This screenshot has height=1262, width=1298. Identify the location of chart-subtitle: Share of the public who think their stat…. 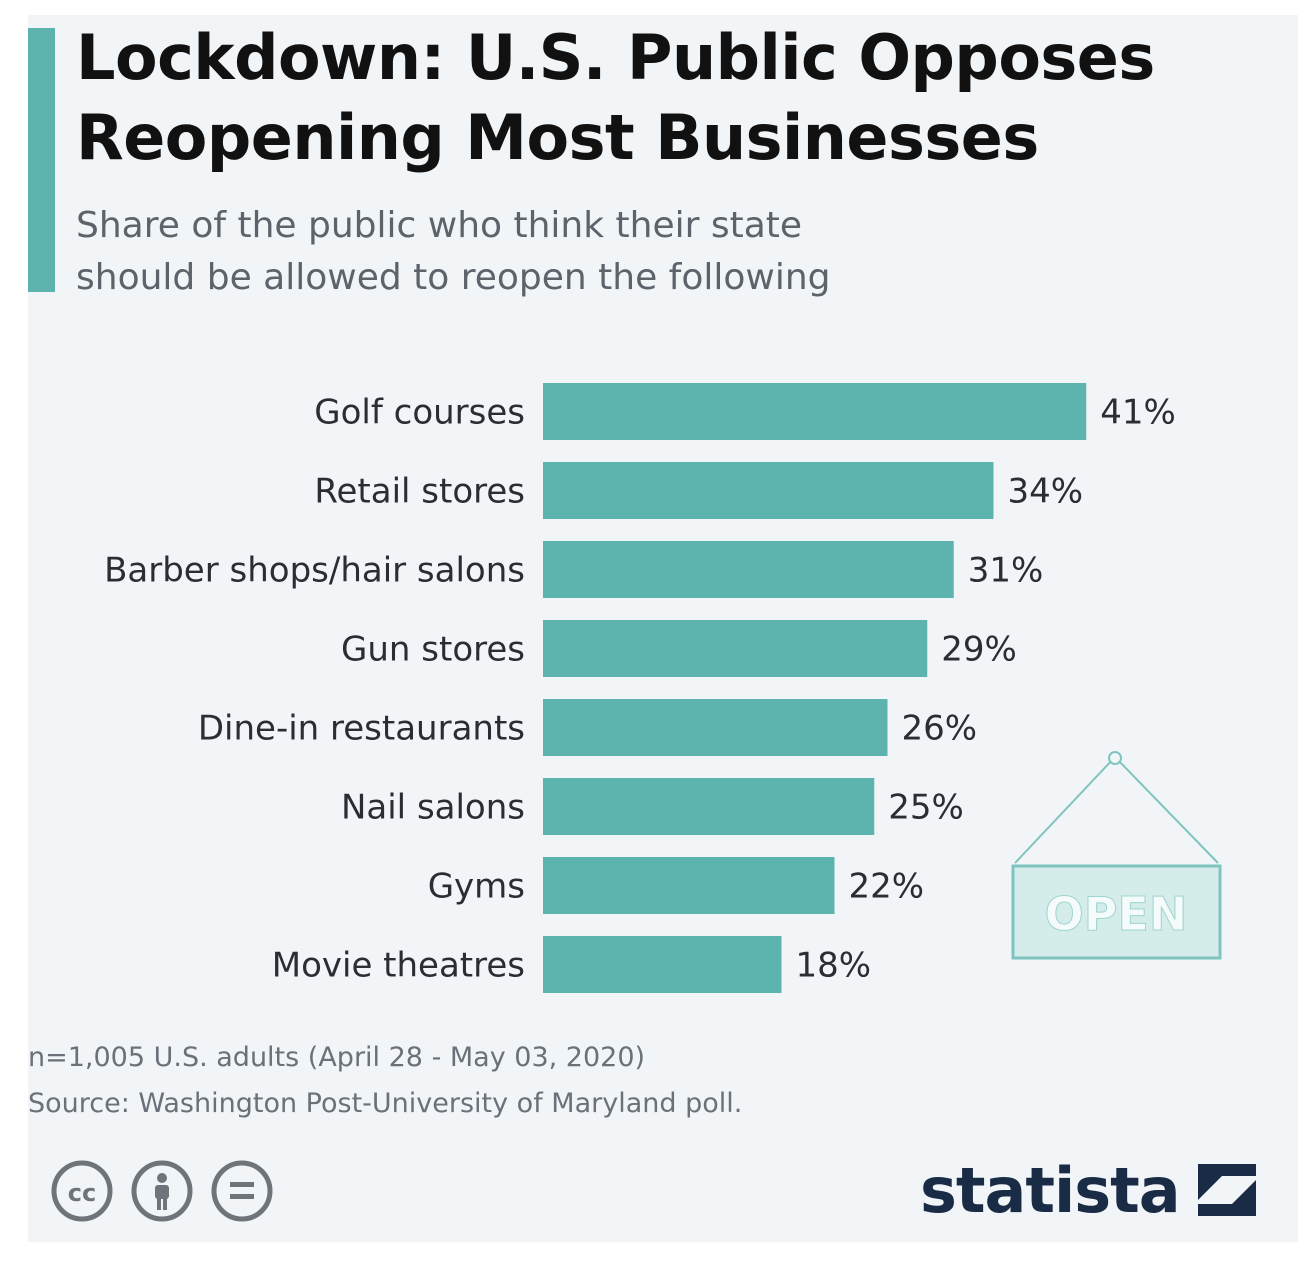
(526, 252).